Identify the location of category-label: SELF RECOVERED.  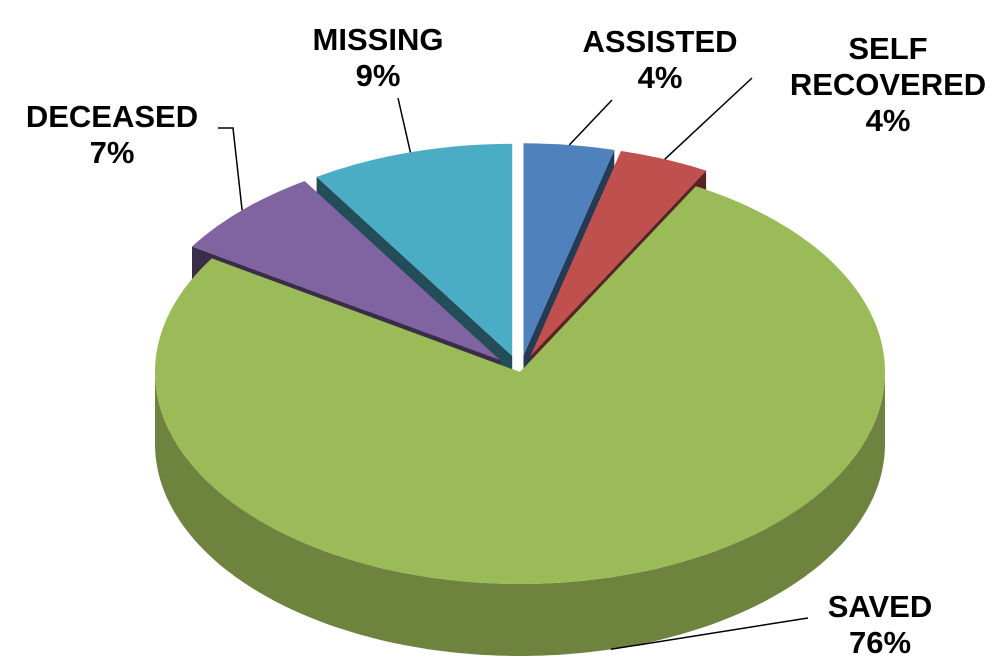
(888, 66).